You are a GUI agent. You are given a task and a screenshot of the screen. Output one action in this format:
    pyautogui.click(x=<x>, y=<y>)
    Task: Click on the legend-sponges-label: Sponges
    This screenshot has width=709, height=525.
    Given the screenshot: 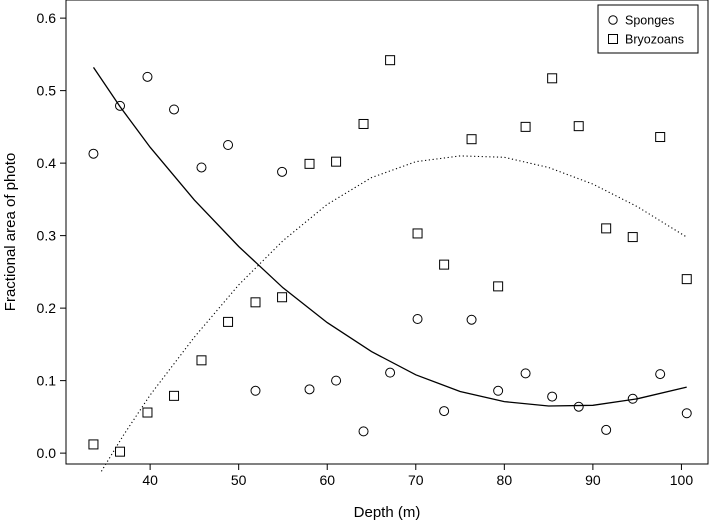 What is the action you would take?
    pyautogui.click(x=649, y=21)
    